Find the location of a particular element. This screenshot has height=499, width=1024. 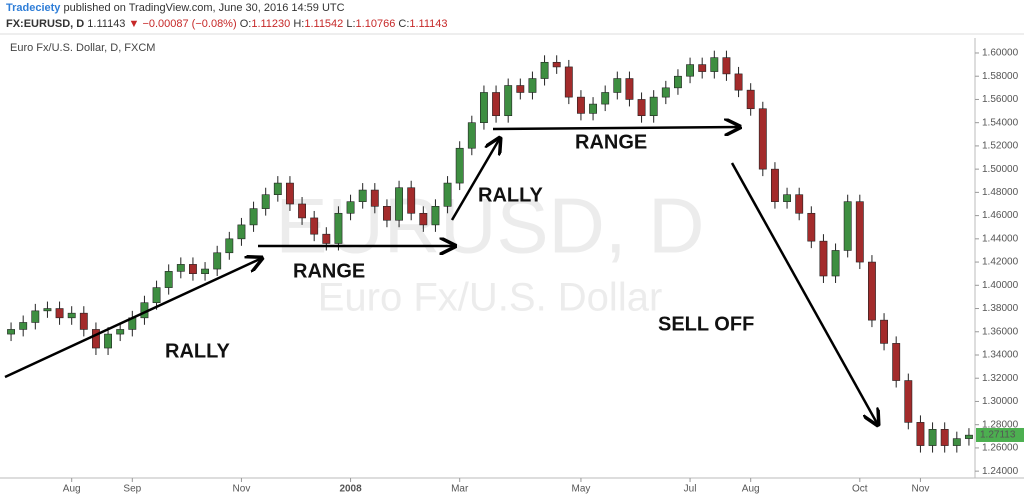

y-tick-label: 1.32000 is located at coordinates (1000, 378).